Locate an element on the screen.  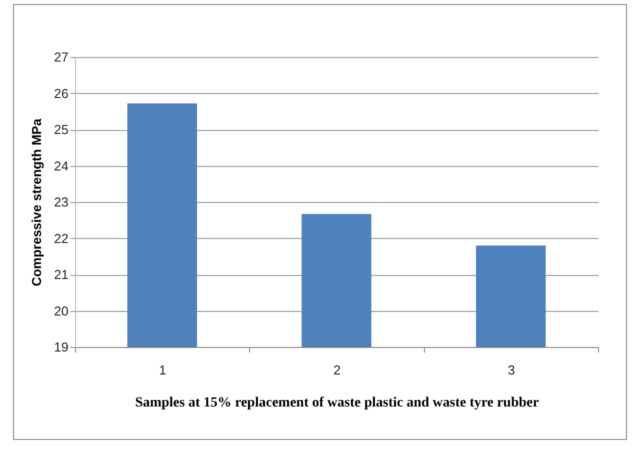
x-axis-title: Samples at 15% replacement of waste plastic and waste tyre rubber is located at coordinates (337, 403).